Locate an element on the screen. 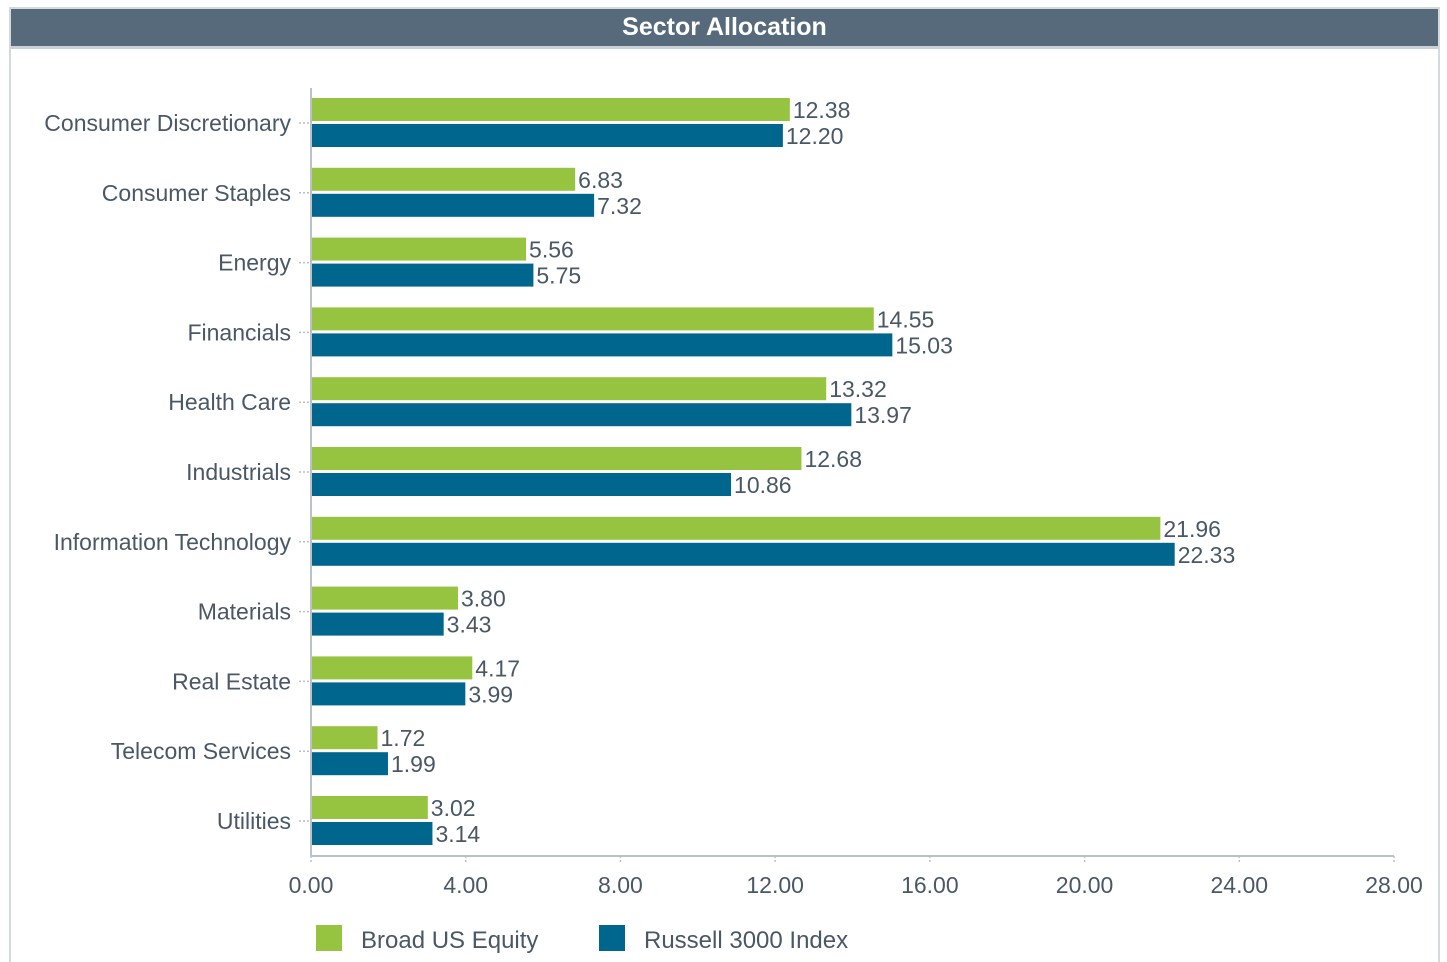  data-label: 3.80 is located at coordinates (483, 599).